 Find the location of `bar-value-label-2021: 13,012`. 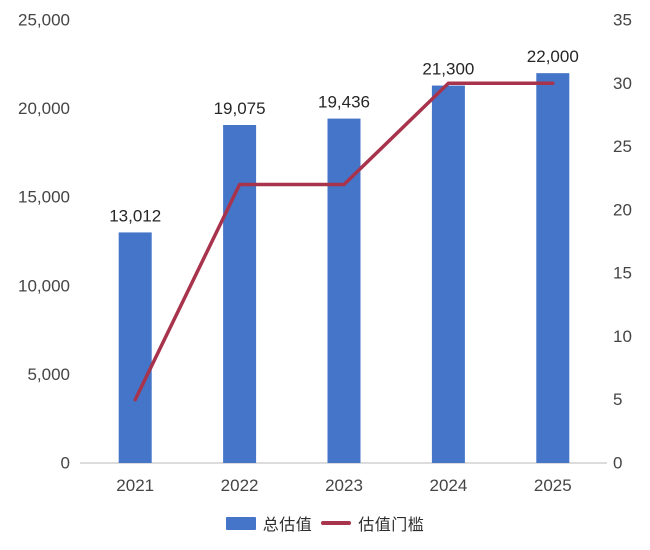

bar-value-label-2021: 13,012 is located at coordinates (135, 215).